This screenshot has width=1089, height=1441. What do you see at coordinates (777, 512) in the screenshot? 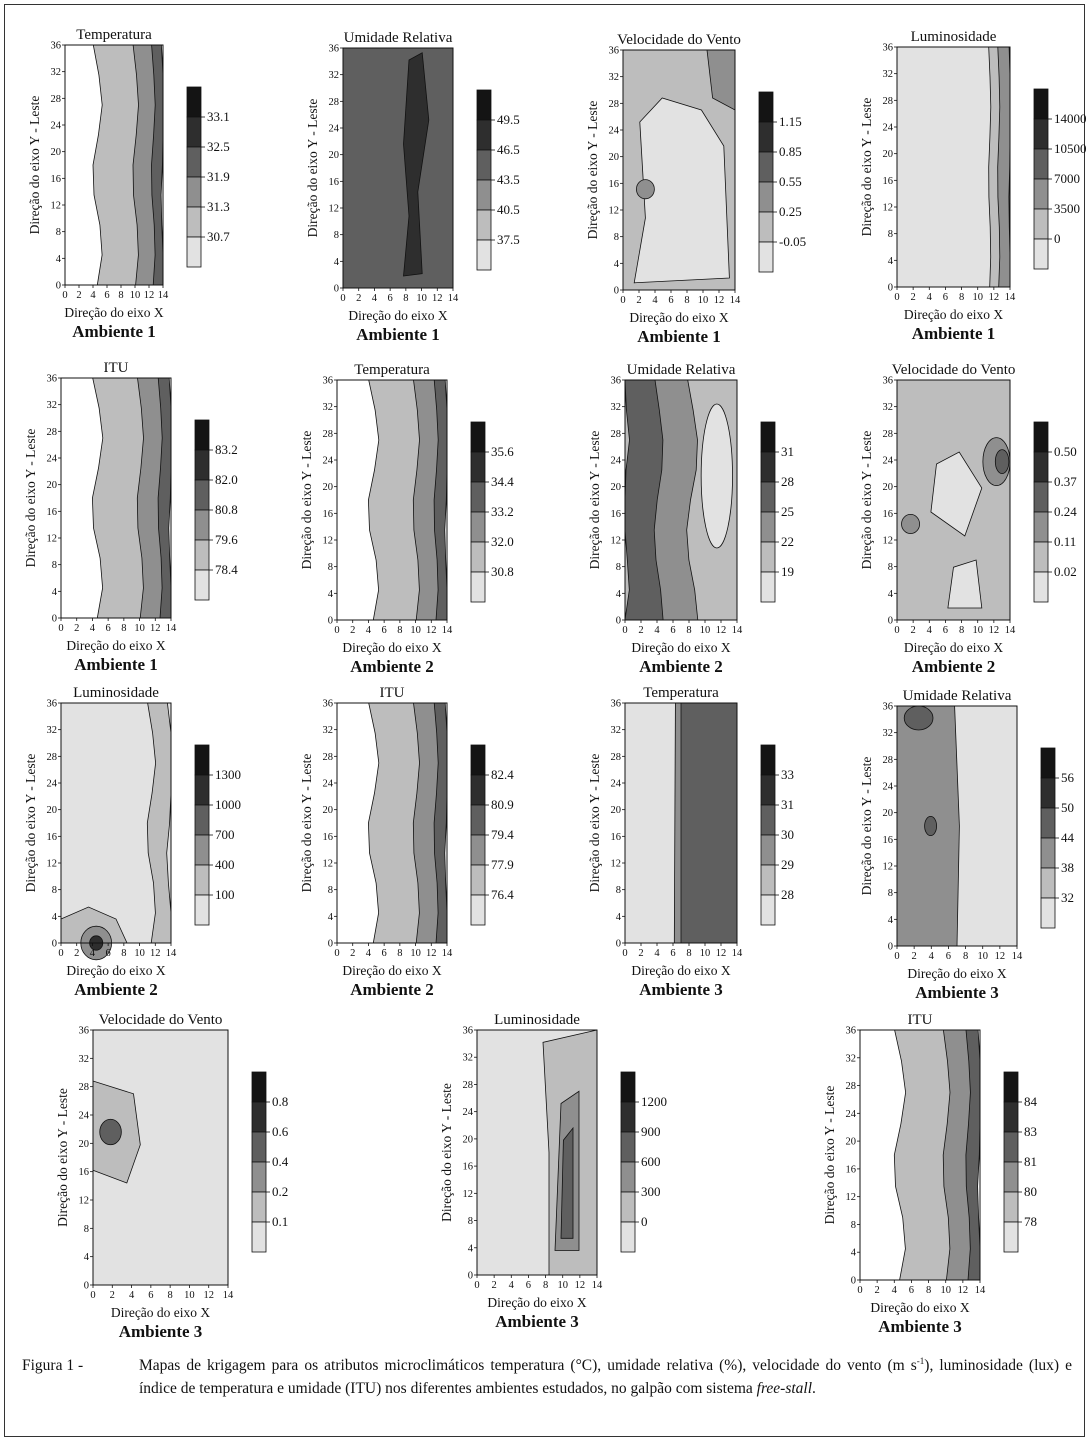
I see `legend: 31 28 25 22 19` at bounding box center [777, 512].